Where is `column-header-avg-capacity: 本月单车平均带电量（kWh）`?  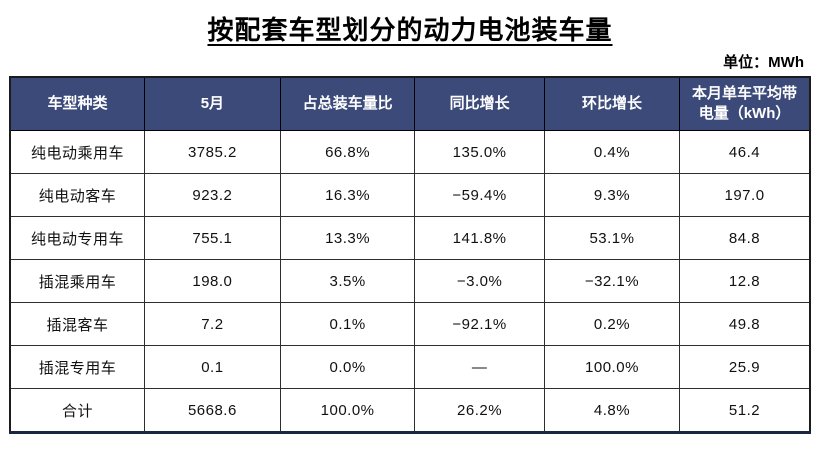
column-header-avg-capacity: 本月单车平均带电量（kWh） is located at coordinates (745, 103).